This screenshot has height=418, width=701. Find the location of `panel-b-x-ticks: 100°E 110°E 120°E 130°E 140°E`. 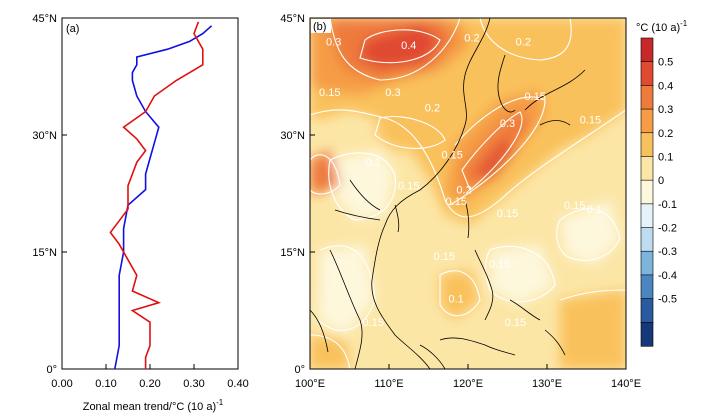

panel-b-x-ticks: 100°E 110°E 120°E 130°E 140°E is located at coordinates (468, 377).